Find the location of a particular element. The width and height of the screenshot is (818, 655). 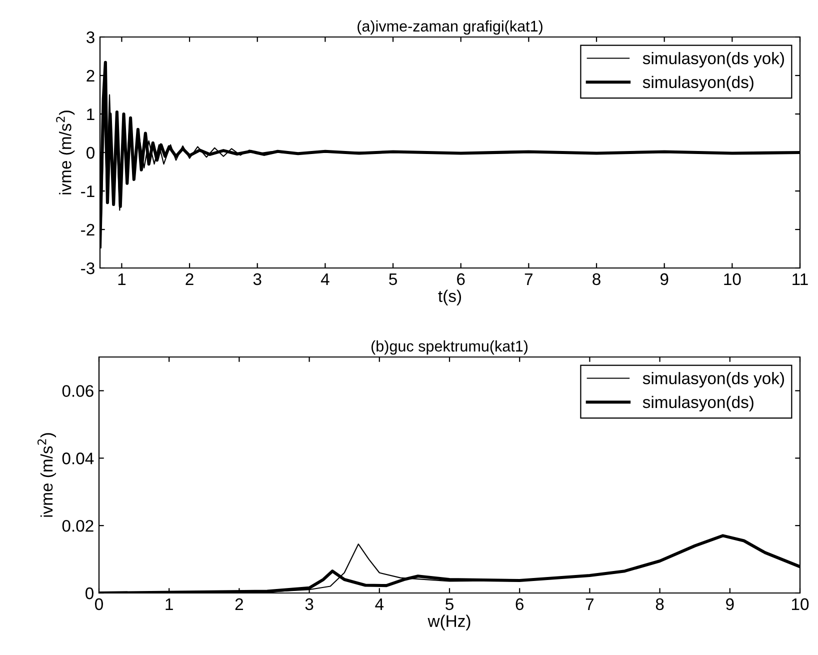

x-tick-label: 11 is located at coordinates (800, 279).